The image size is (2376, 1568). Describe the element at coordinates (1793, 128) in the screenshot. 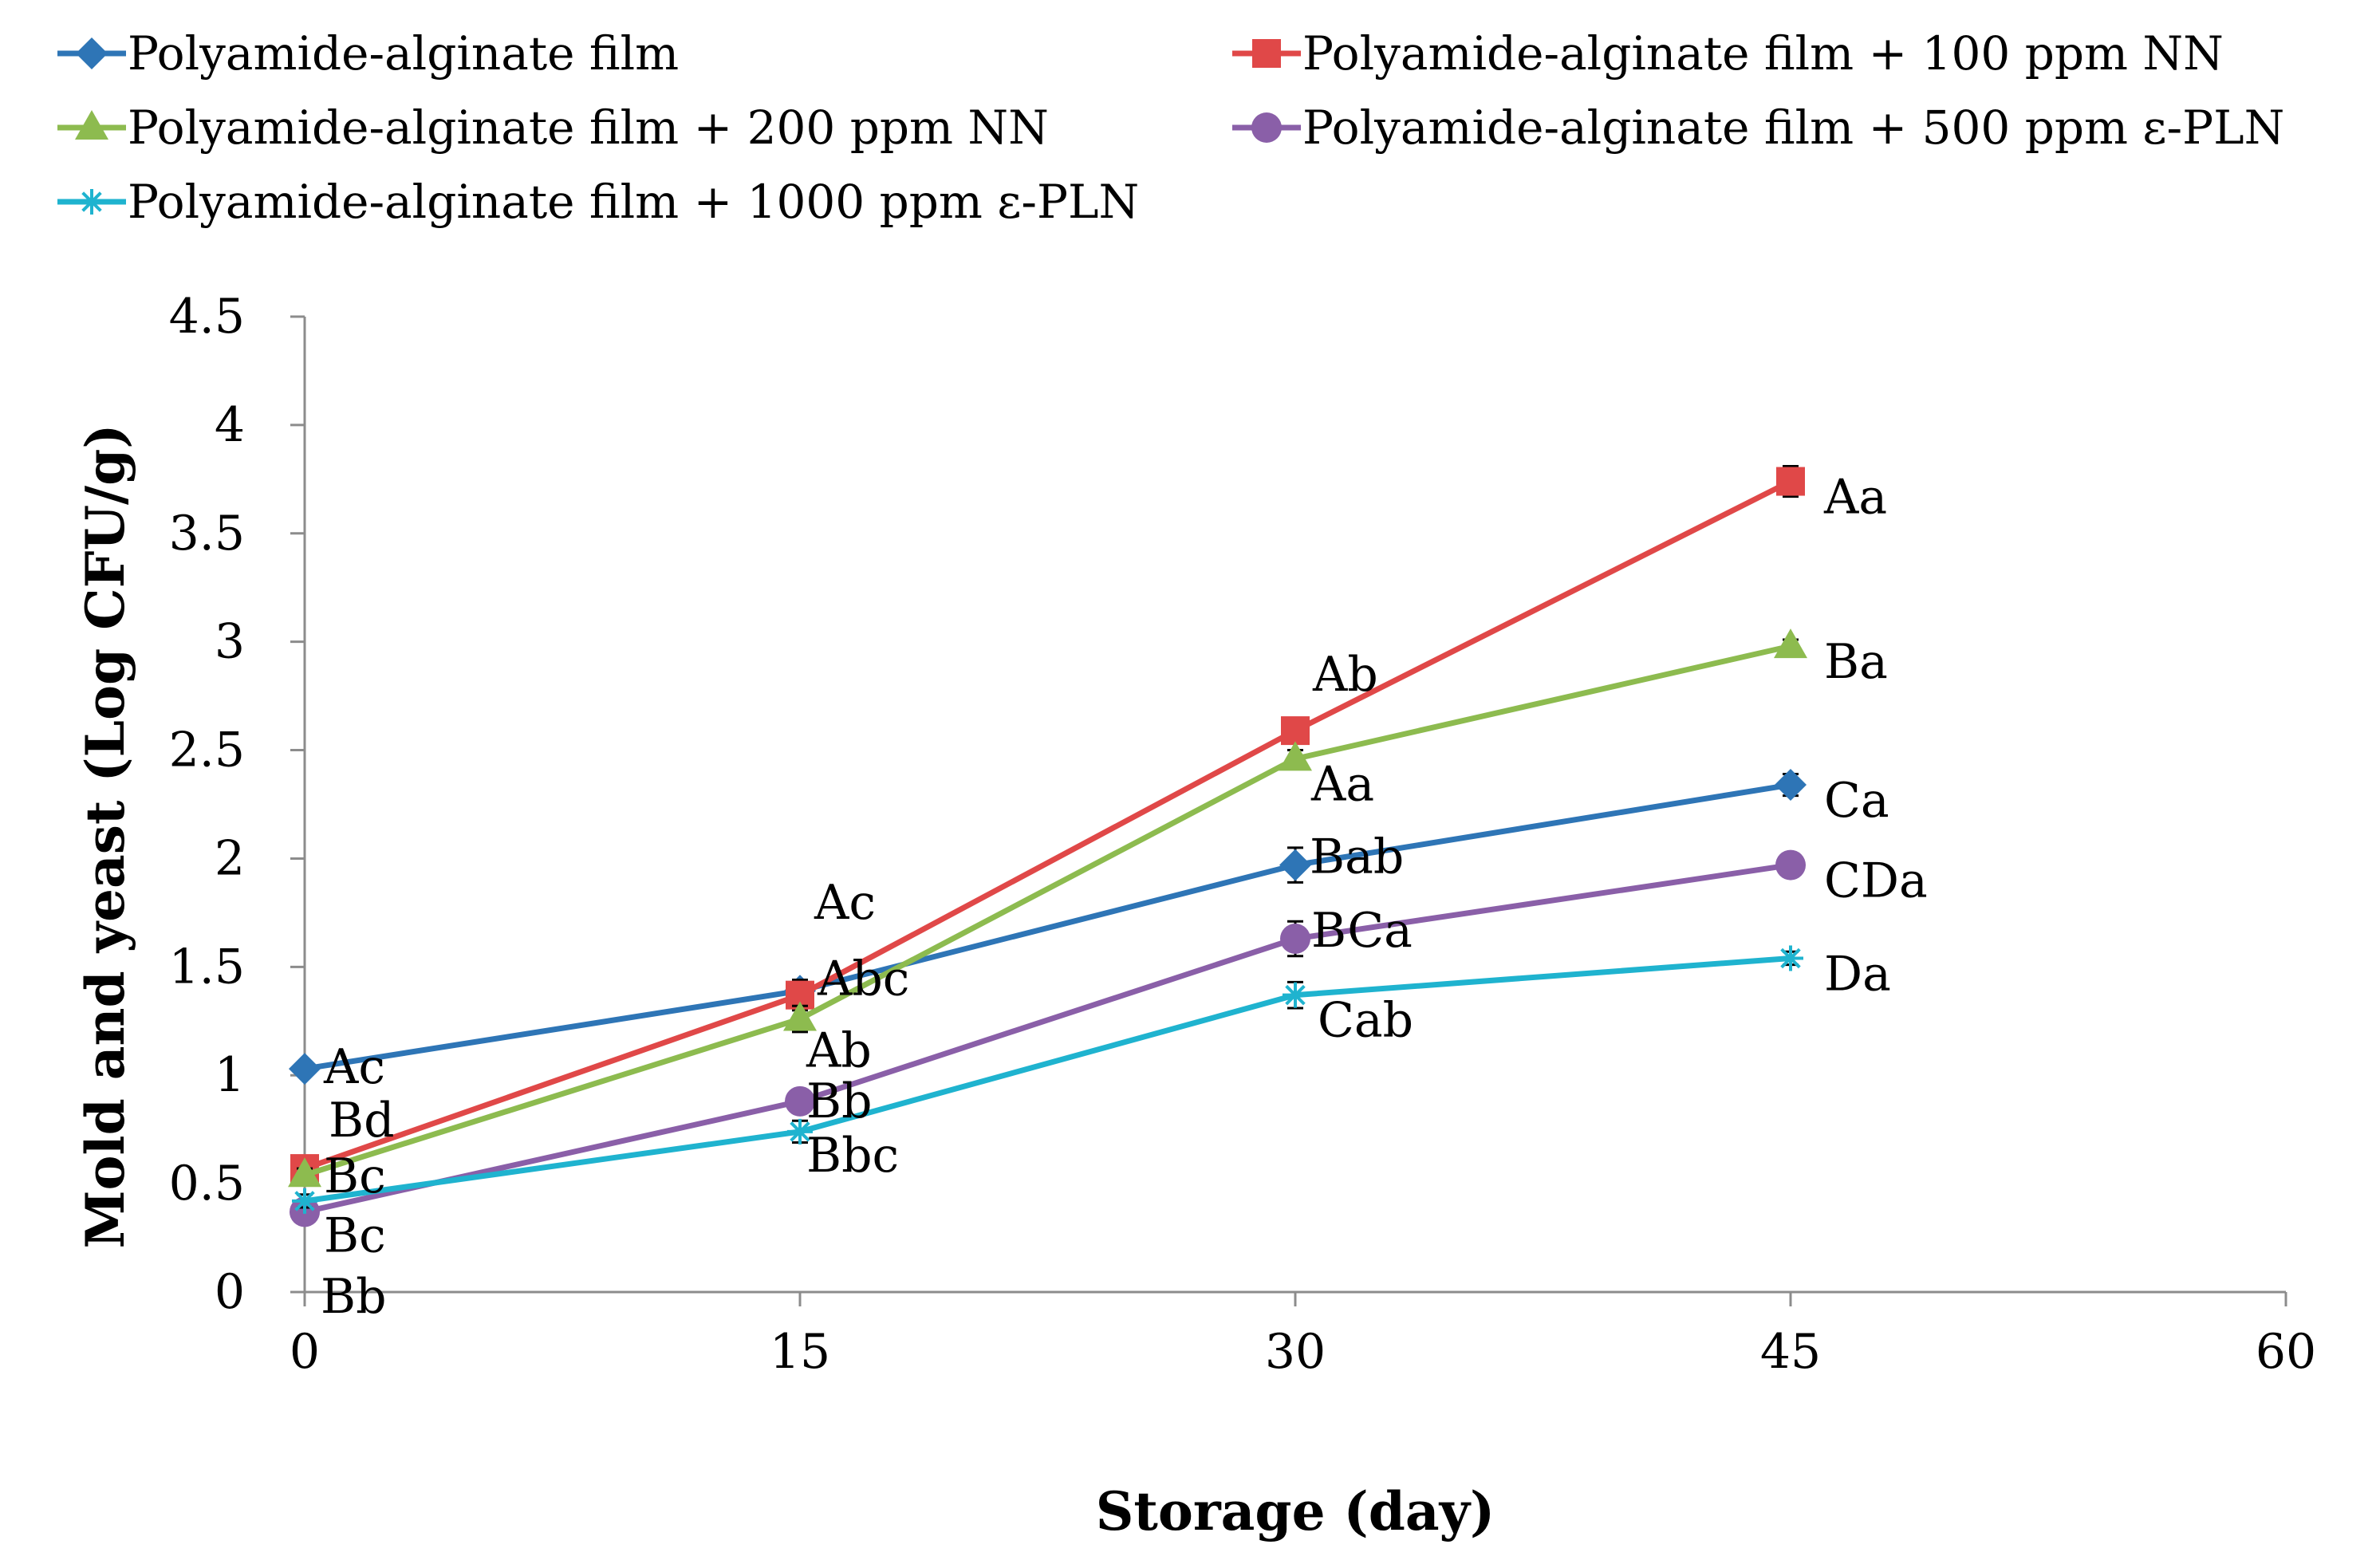

I see `legend-label: Polyamide-alginate film + 500 ppm ε-PLN` at that location.